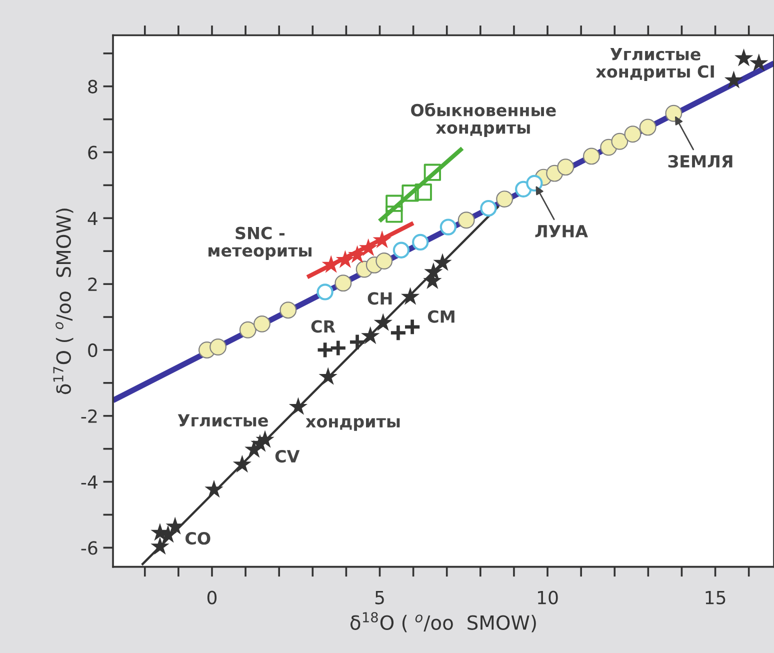  Describe the element at coordinates (716, 597) in the screenshot. I see `x-tick-label: 15` at that location.